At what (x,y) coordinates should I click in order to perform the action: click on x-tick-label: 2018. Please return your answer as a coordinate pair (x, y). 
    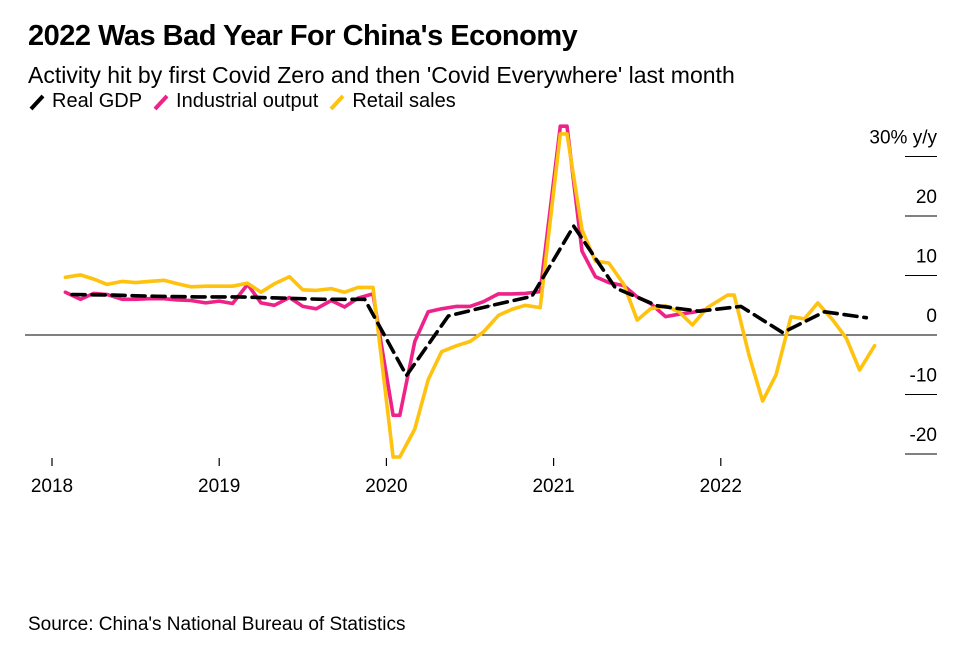
    Looking at the image, I should click on (52, 486).